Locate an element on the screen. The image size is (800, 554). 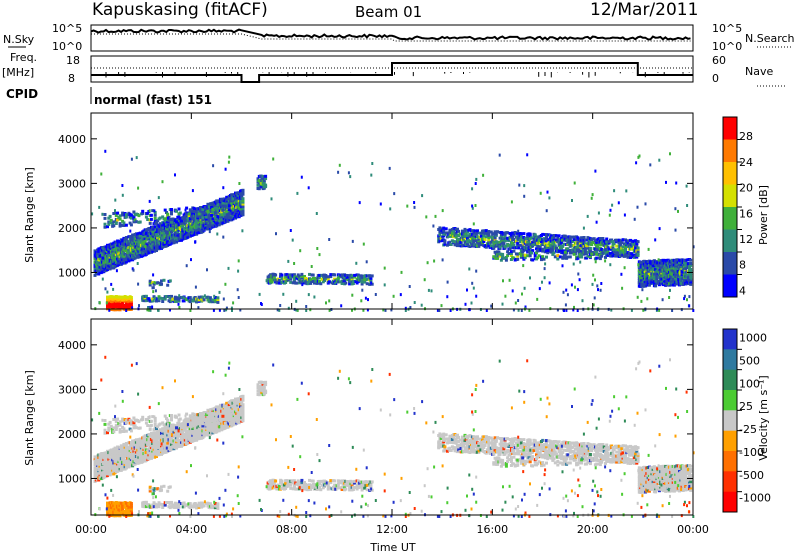
nsearch-tick-top: 10^5 is located at coordinates (727, 28).